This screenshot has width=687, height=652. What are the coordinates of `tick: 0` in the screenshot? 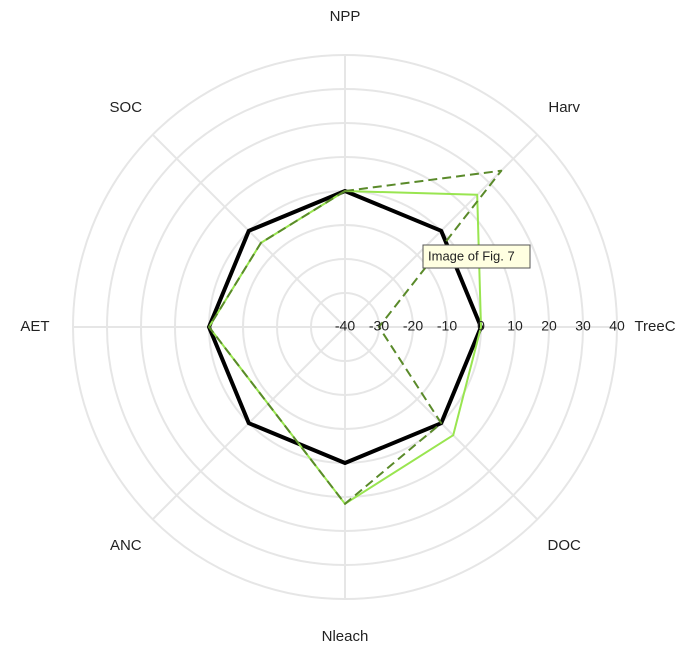 It's located at (481, 326).